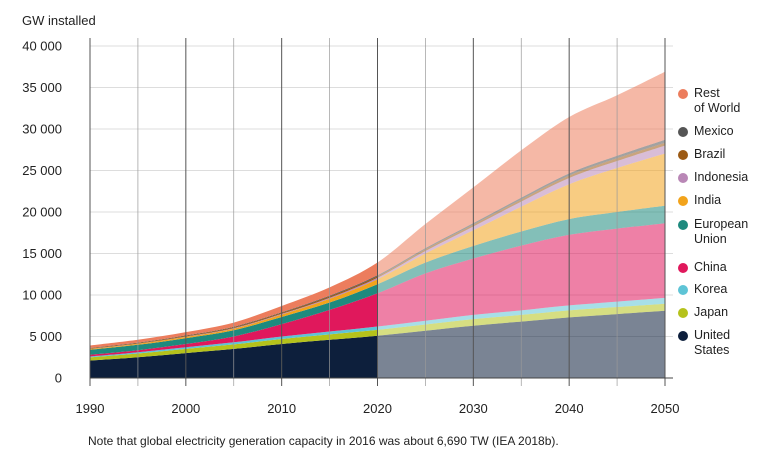 The image size is (770, 464). I want to click on y-tick-label: 0, so click(58, 378).